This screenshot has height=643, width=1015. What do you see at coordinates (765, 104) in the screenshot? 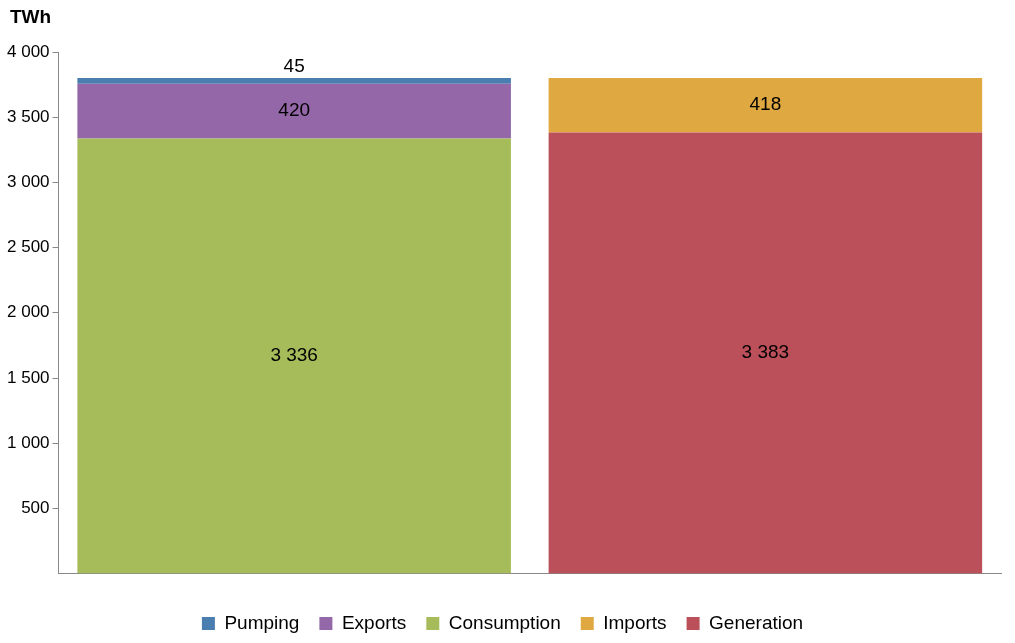
I see `data-label: 418` at bounding box center [765, 104].